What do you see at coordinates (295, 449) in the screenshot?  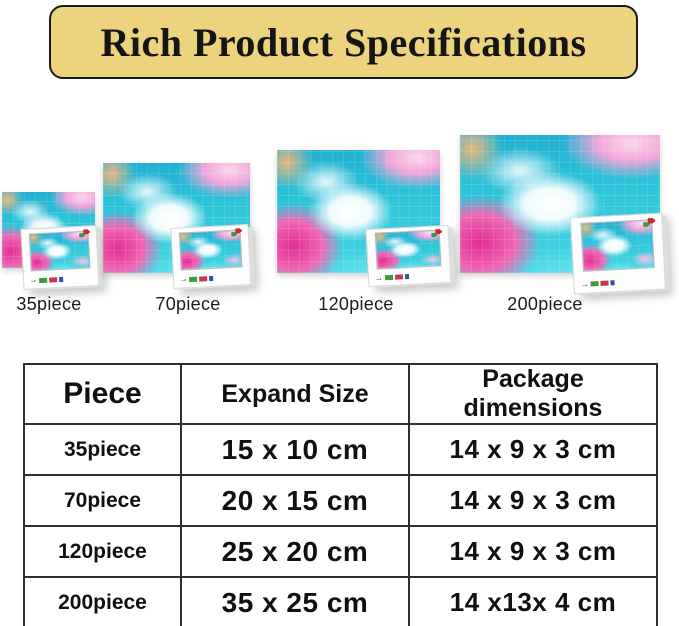 I see `expand-size-cell: 15 x 10 cm` at bounding box center [295, 449].